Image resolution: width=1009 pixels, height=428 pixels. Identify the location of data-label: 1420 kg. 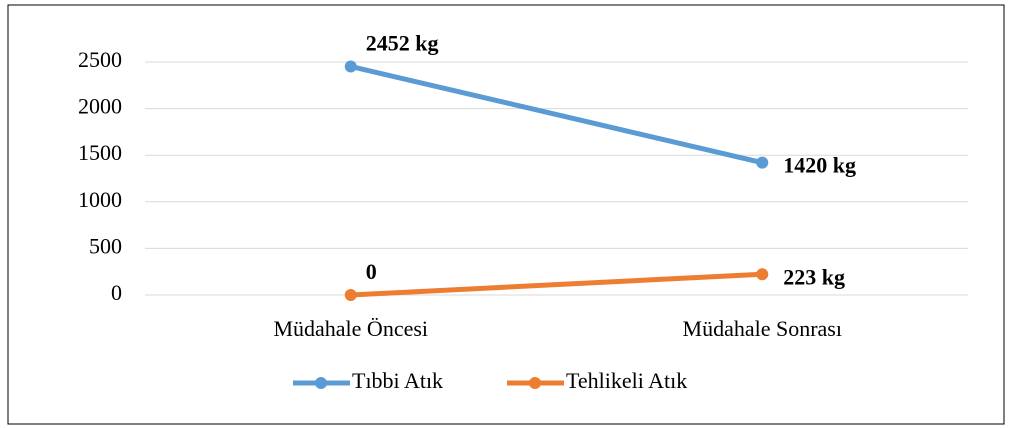
(819, 165).